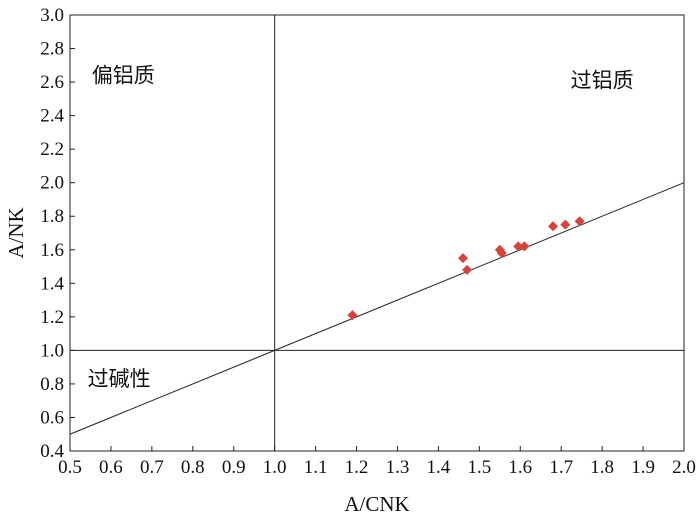 Image resolution: width=700 pixels, height=516 pixels. Describe the element at coordinates (439, 467) in the screenshot. I see `x-tick-label: 1.4` at that location.